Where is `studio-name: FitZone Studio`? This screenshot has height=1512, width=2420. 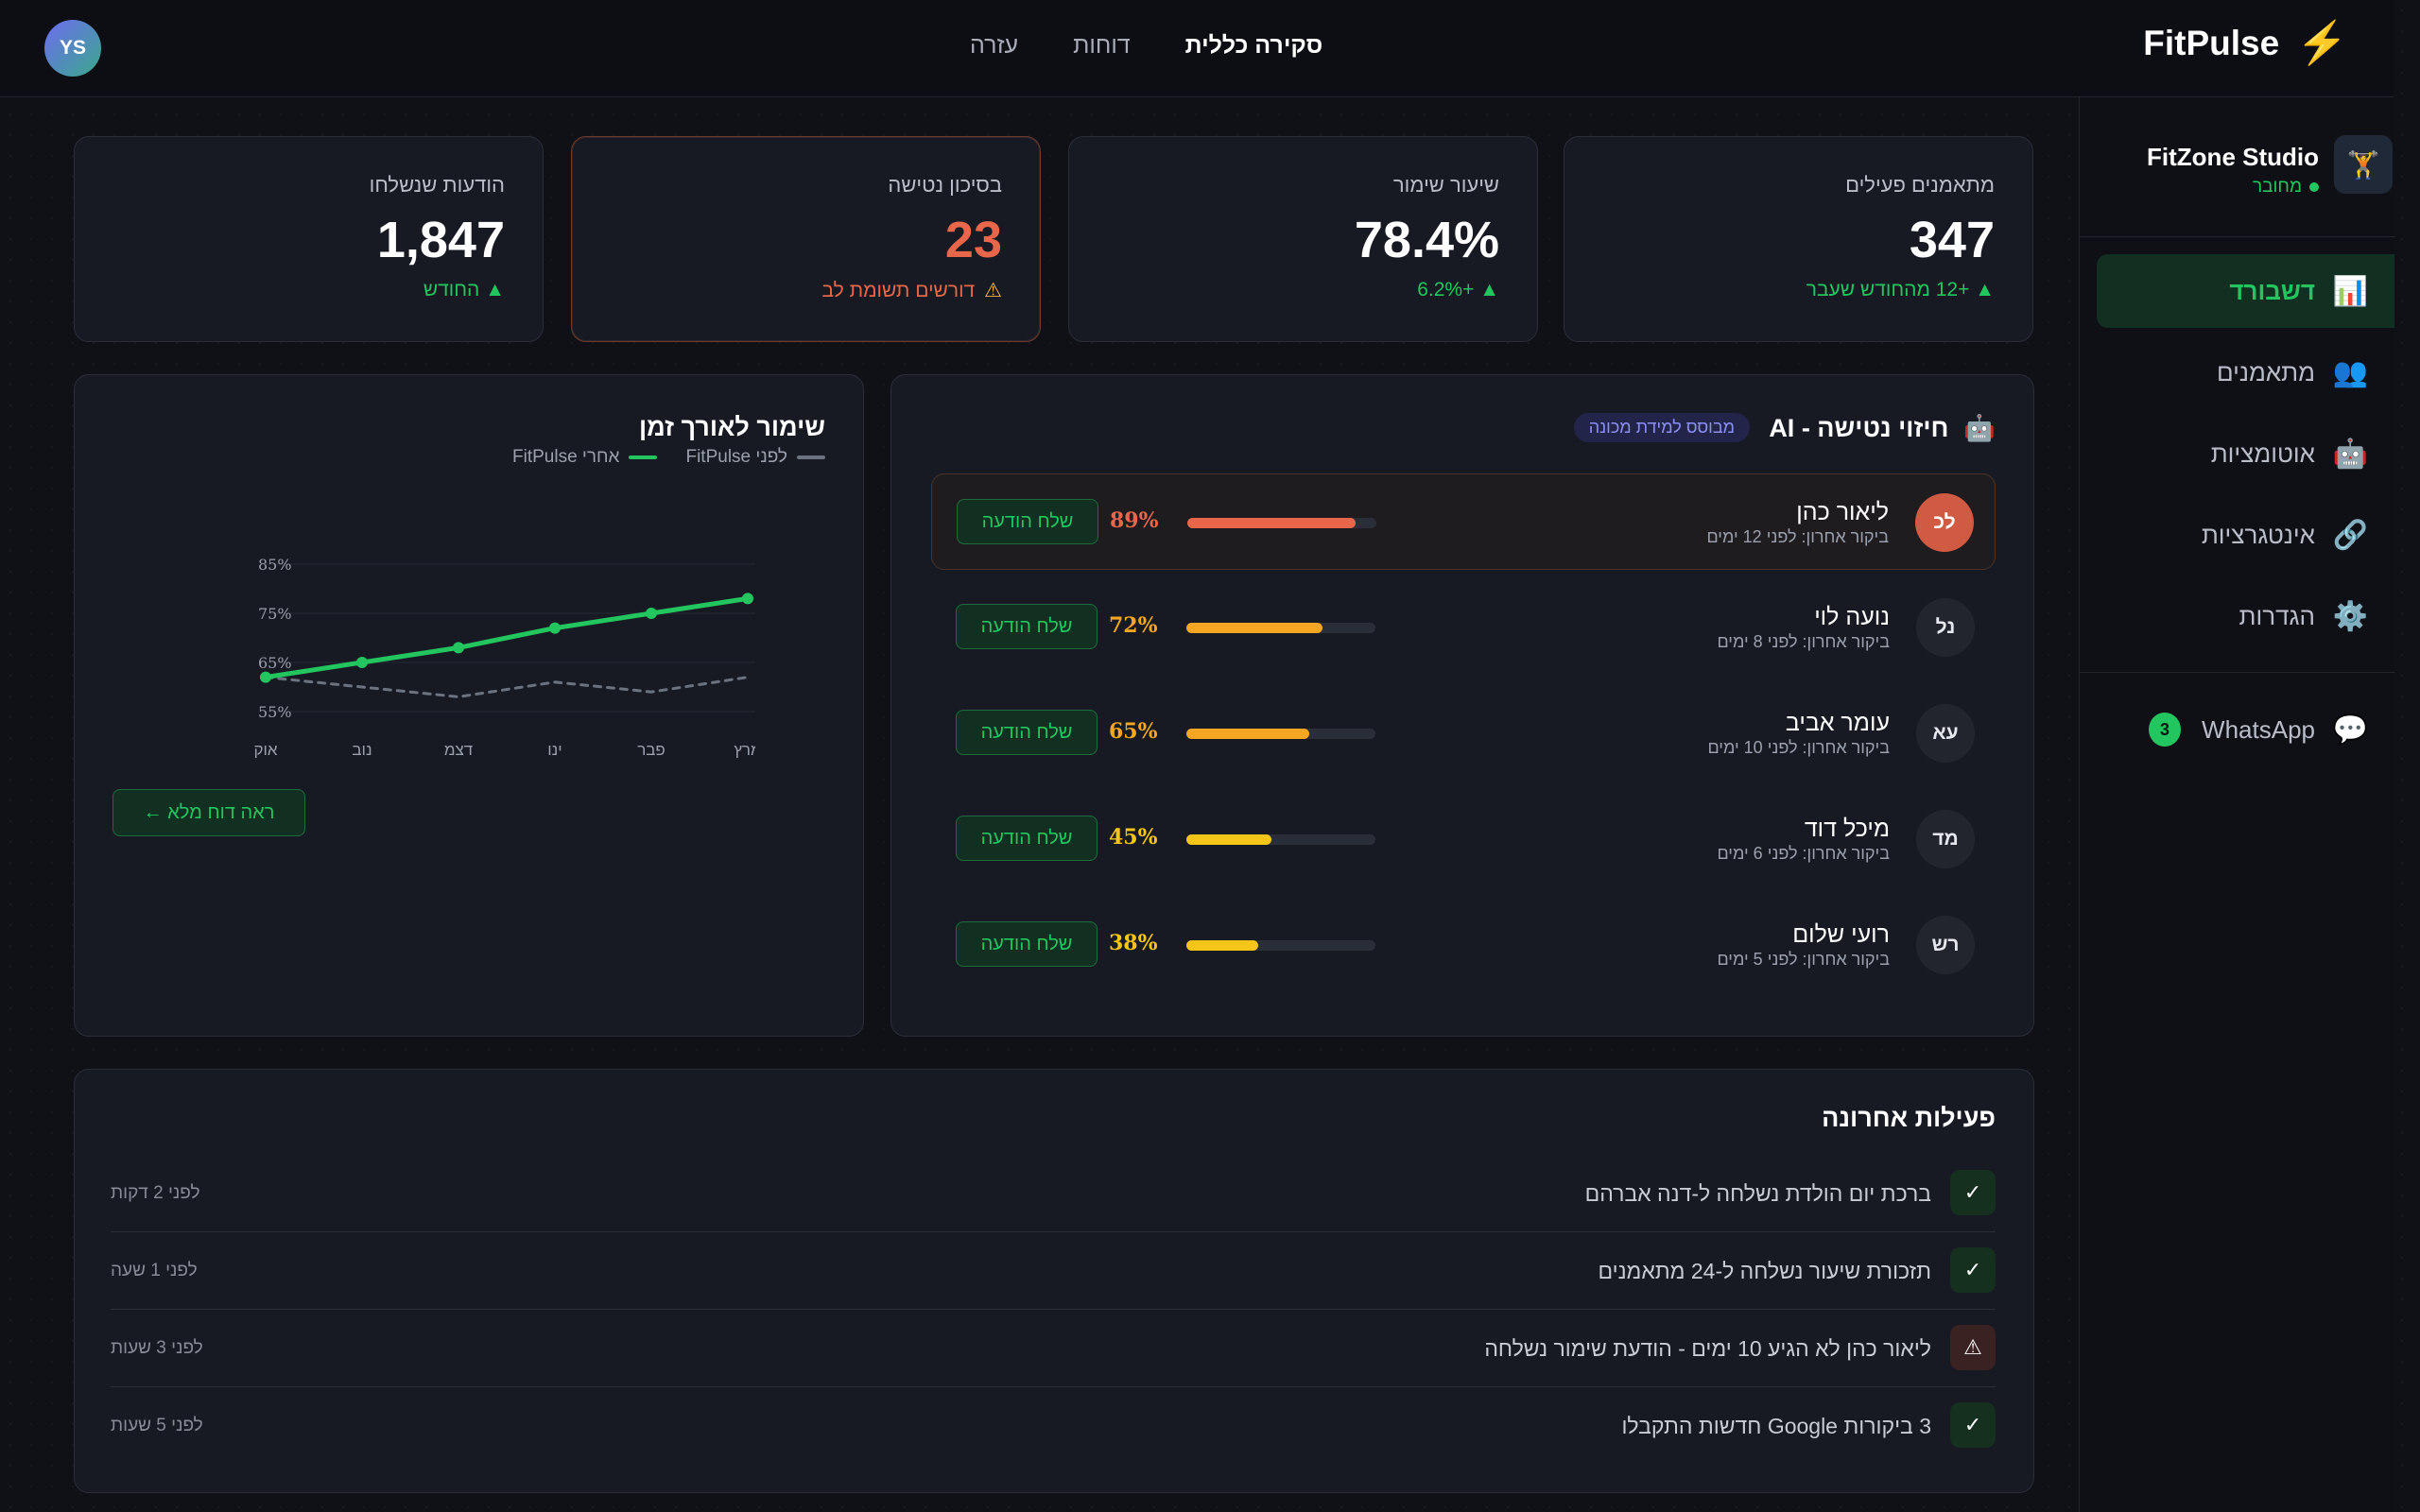 studio-name: FitZone Studio is located at coordinates (2233, 157).